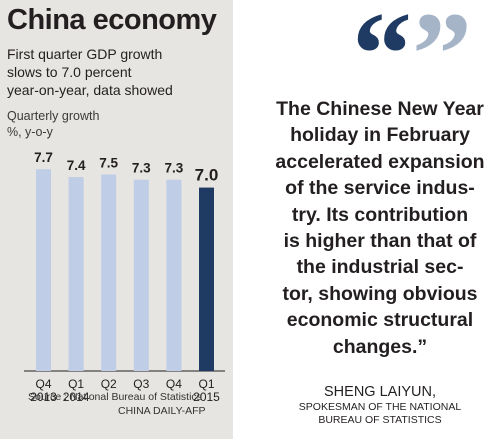  What do you see at coordinates (43, 157) in the screenshot?
I see `data-label: 7.7` at bounding box center [43, 157].